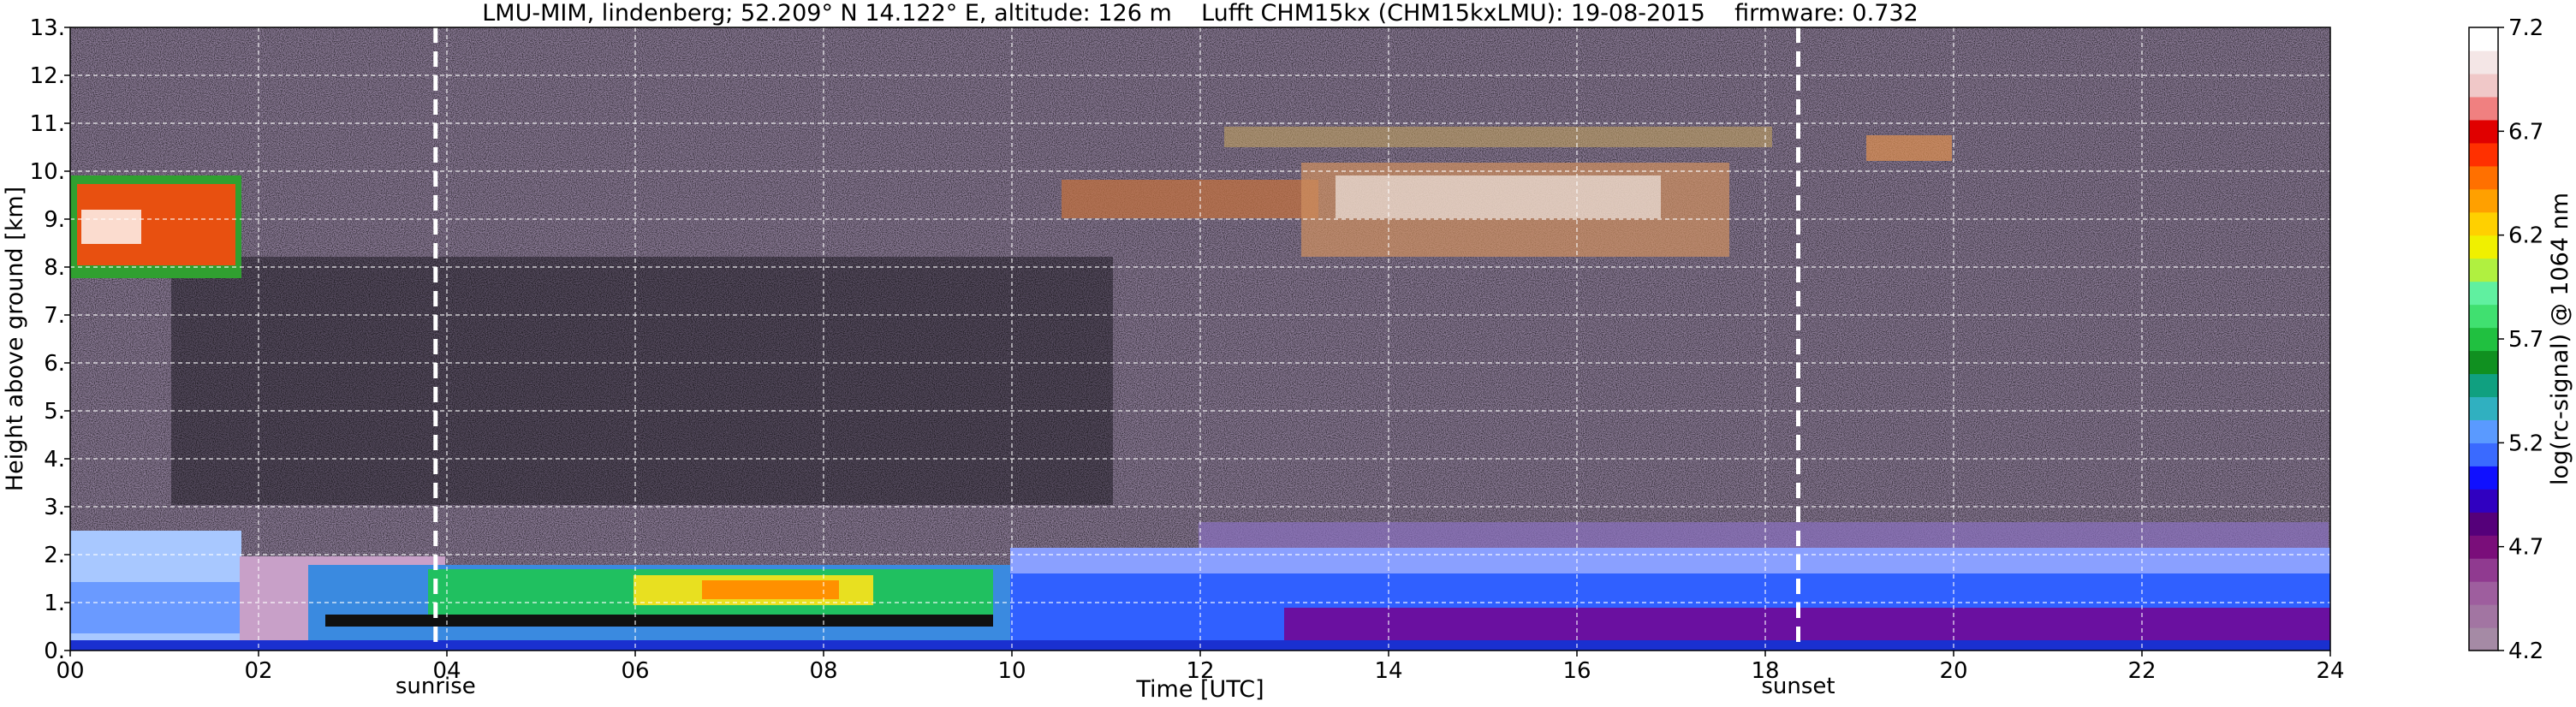 The image size is (2576, 707). What do you see at coordinates (436, 686) in the screenshot?
I see `annotation-label: sunrise` at bounding box center [436, 686].